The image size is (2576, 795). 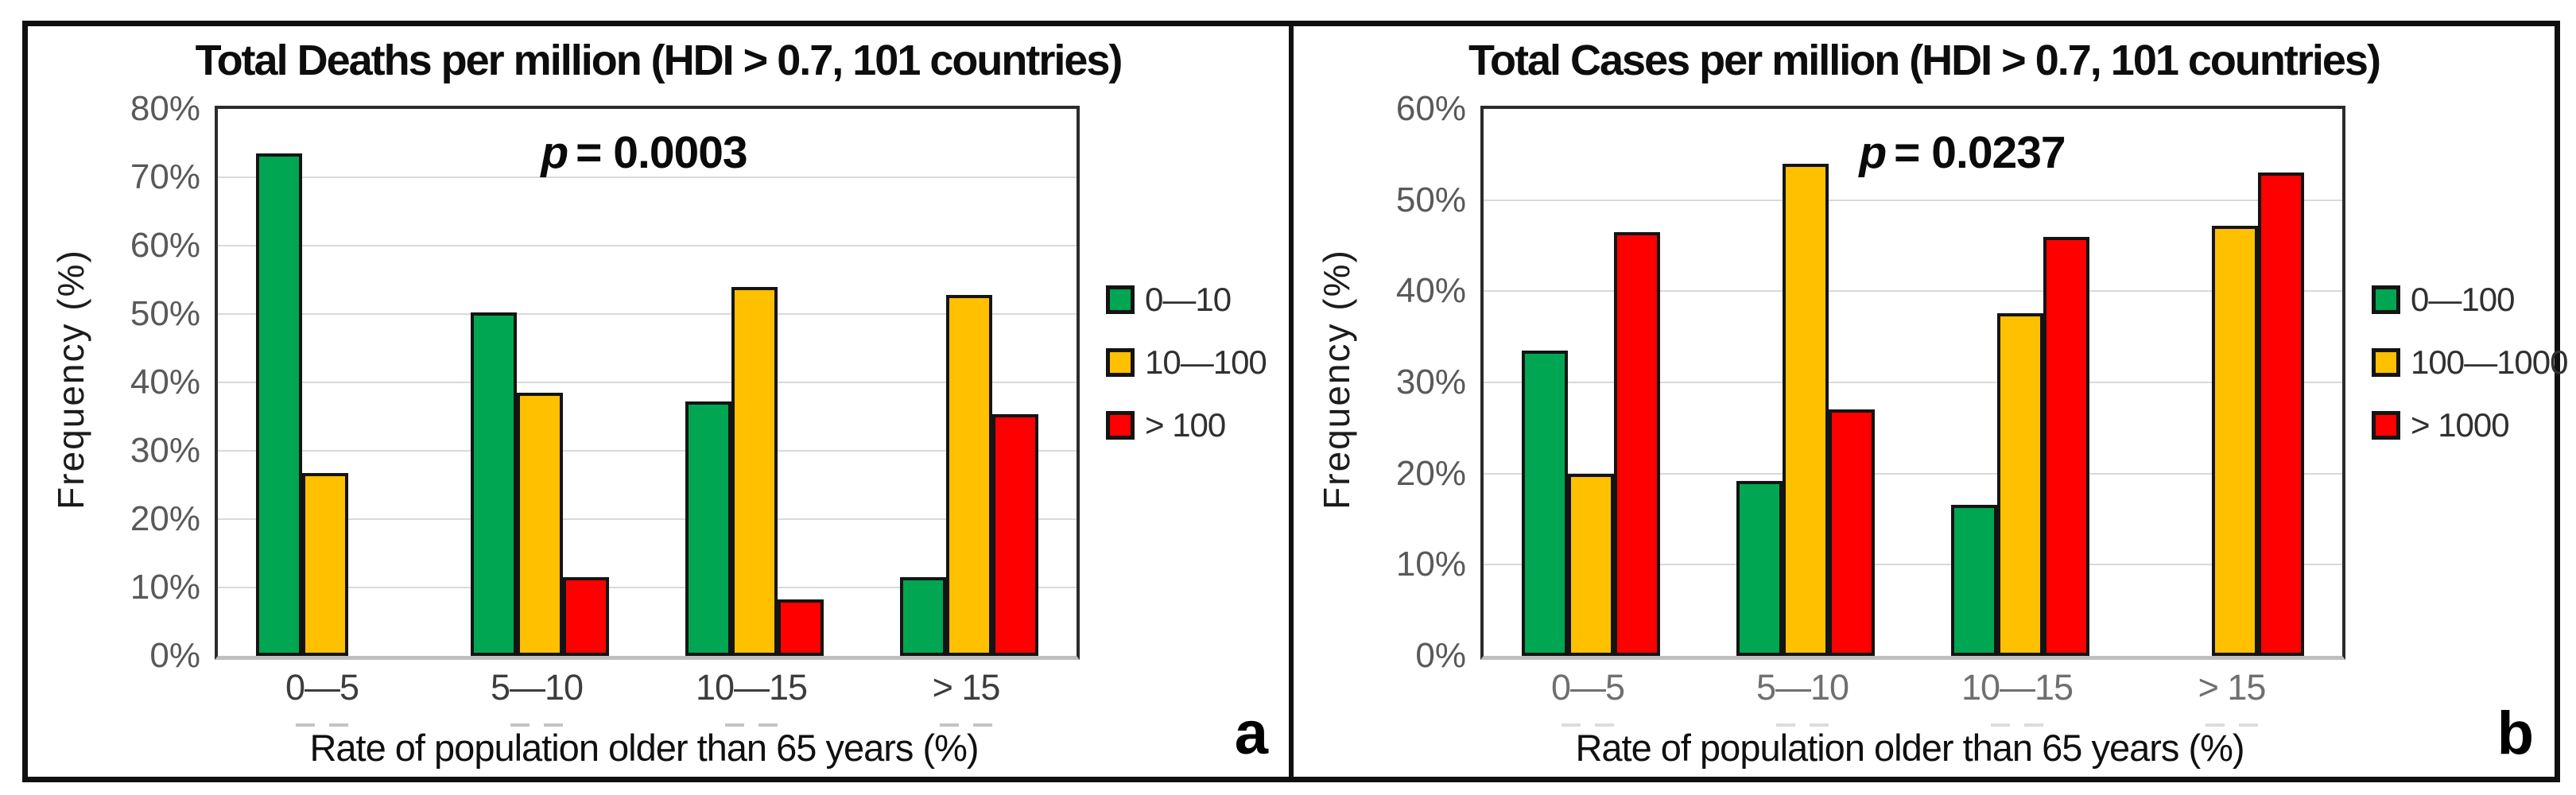 What do you see at coordinates (966, 687) in the screenshot?
I see `x-axis-category-label: > 15` at bounding box center [966, 687].